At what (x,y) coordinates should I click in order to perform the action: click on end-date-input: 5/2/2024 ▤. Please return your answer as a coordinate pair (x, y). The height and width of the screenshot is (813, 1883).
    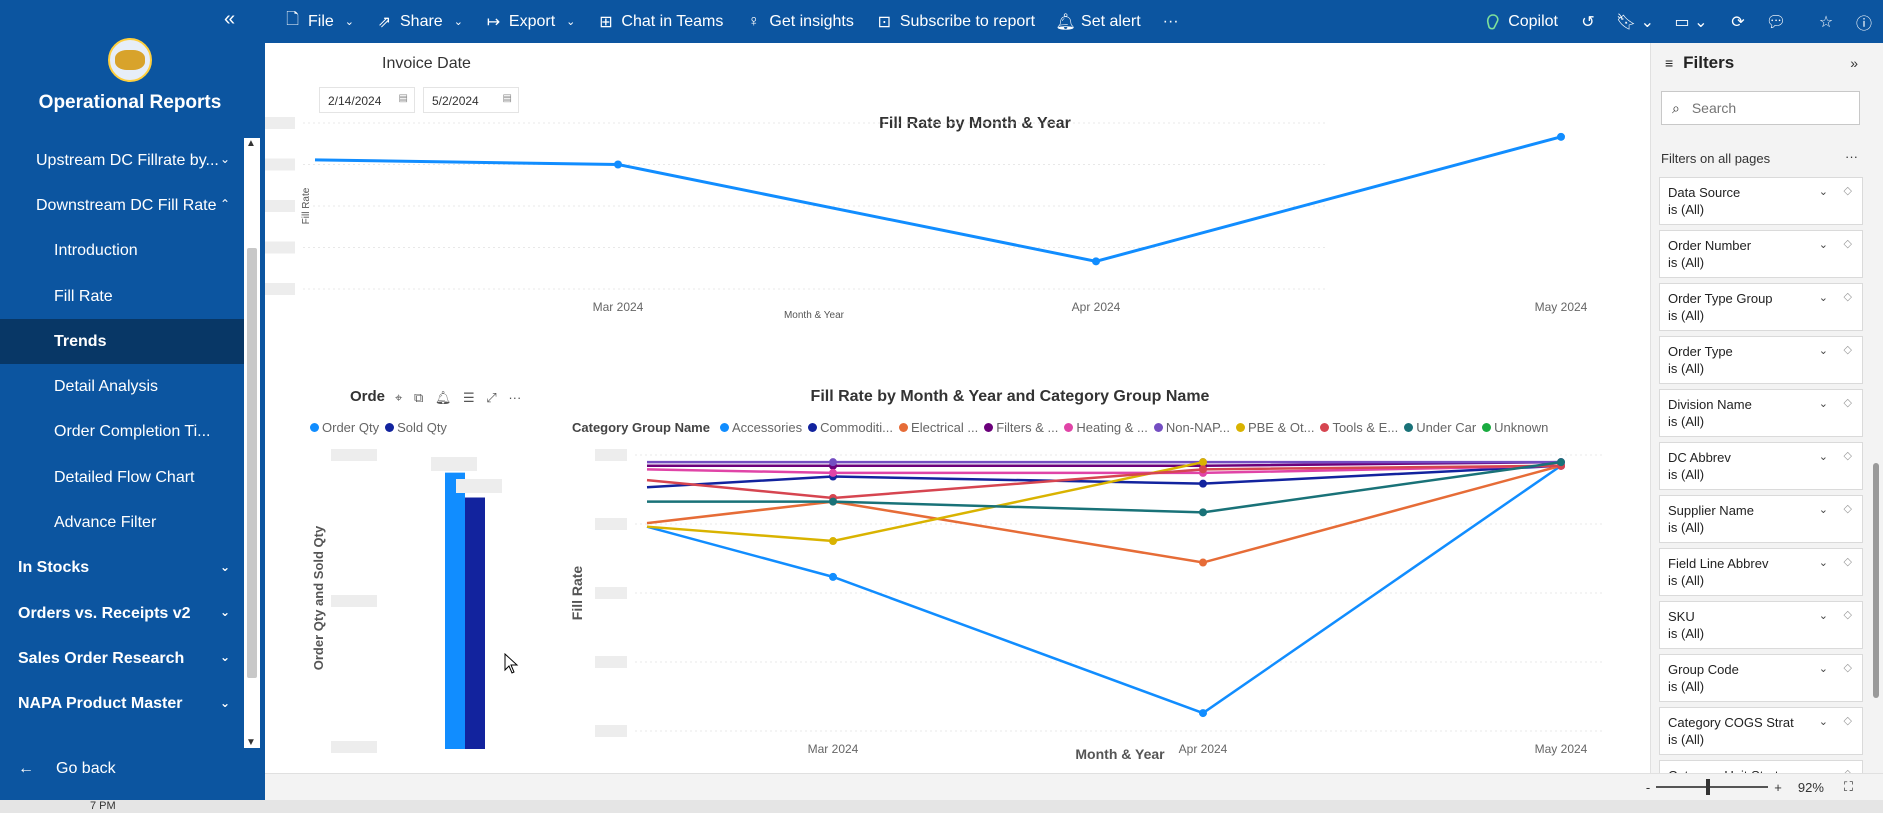
    Looking at the image, I should click on (471, 100).